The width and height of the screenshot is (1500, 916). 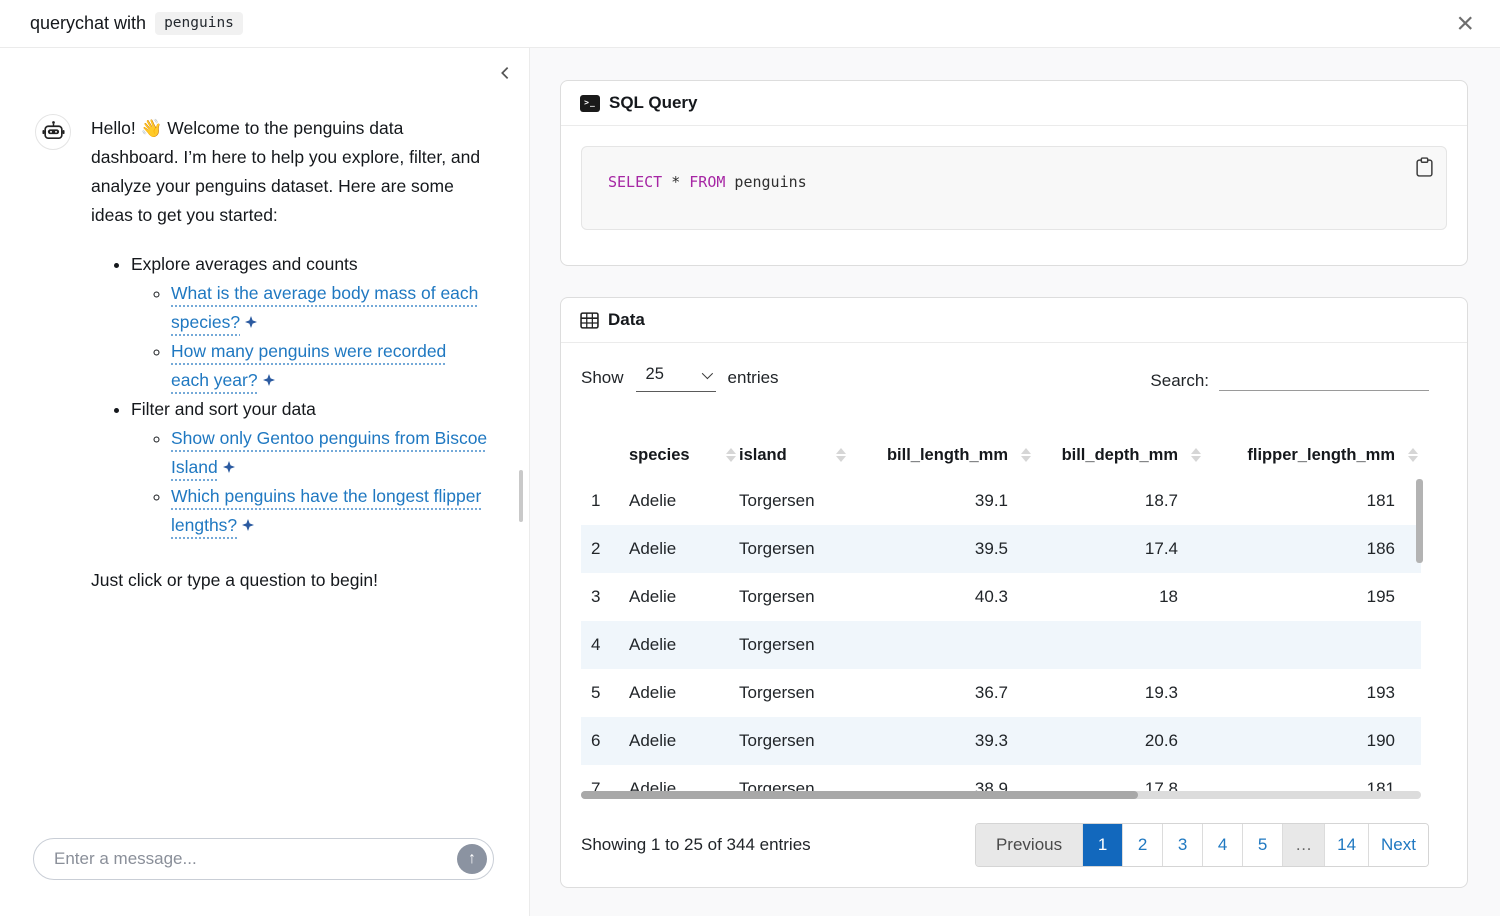 What do you see at coordinates (255, 859) in the screenshot?
I see `chat-message-input` at bounding box center [255, 859].